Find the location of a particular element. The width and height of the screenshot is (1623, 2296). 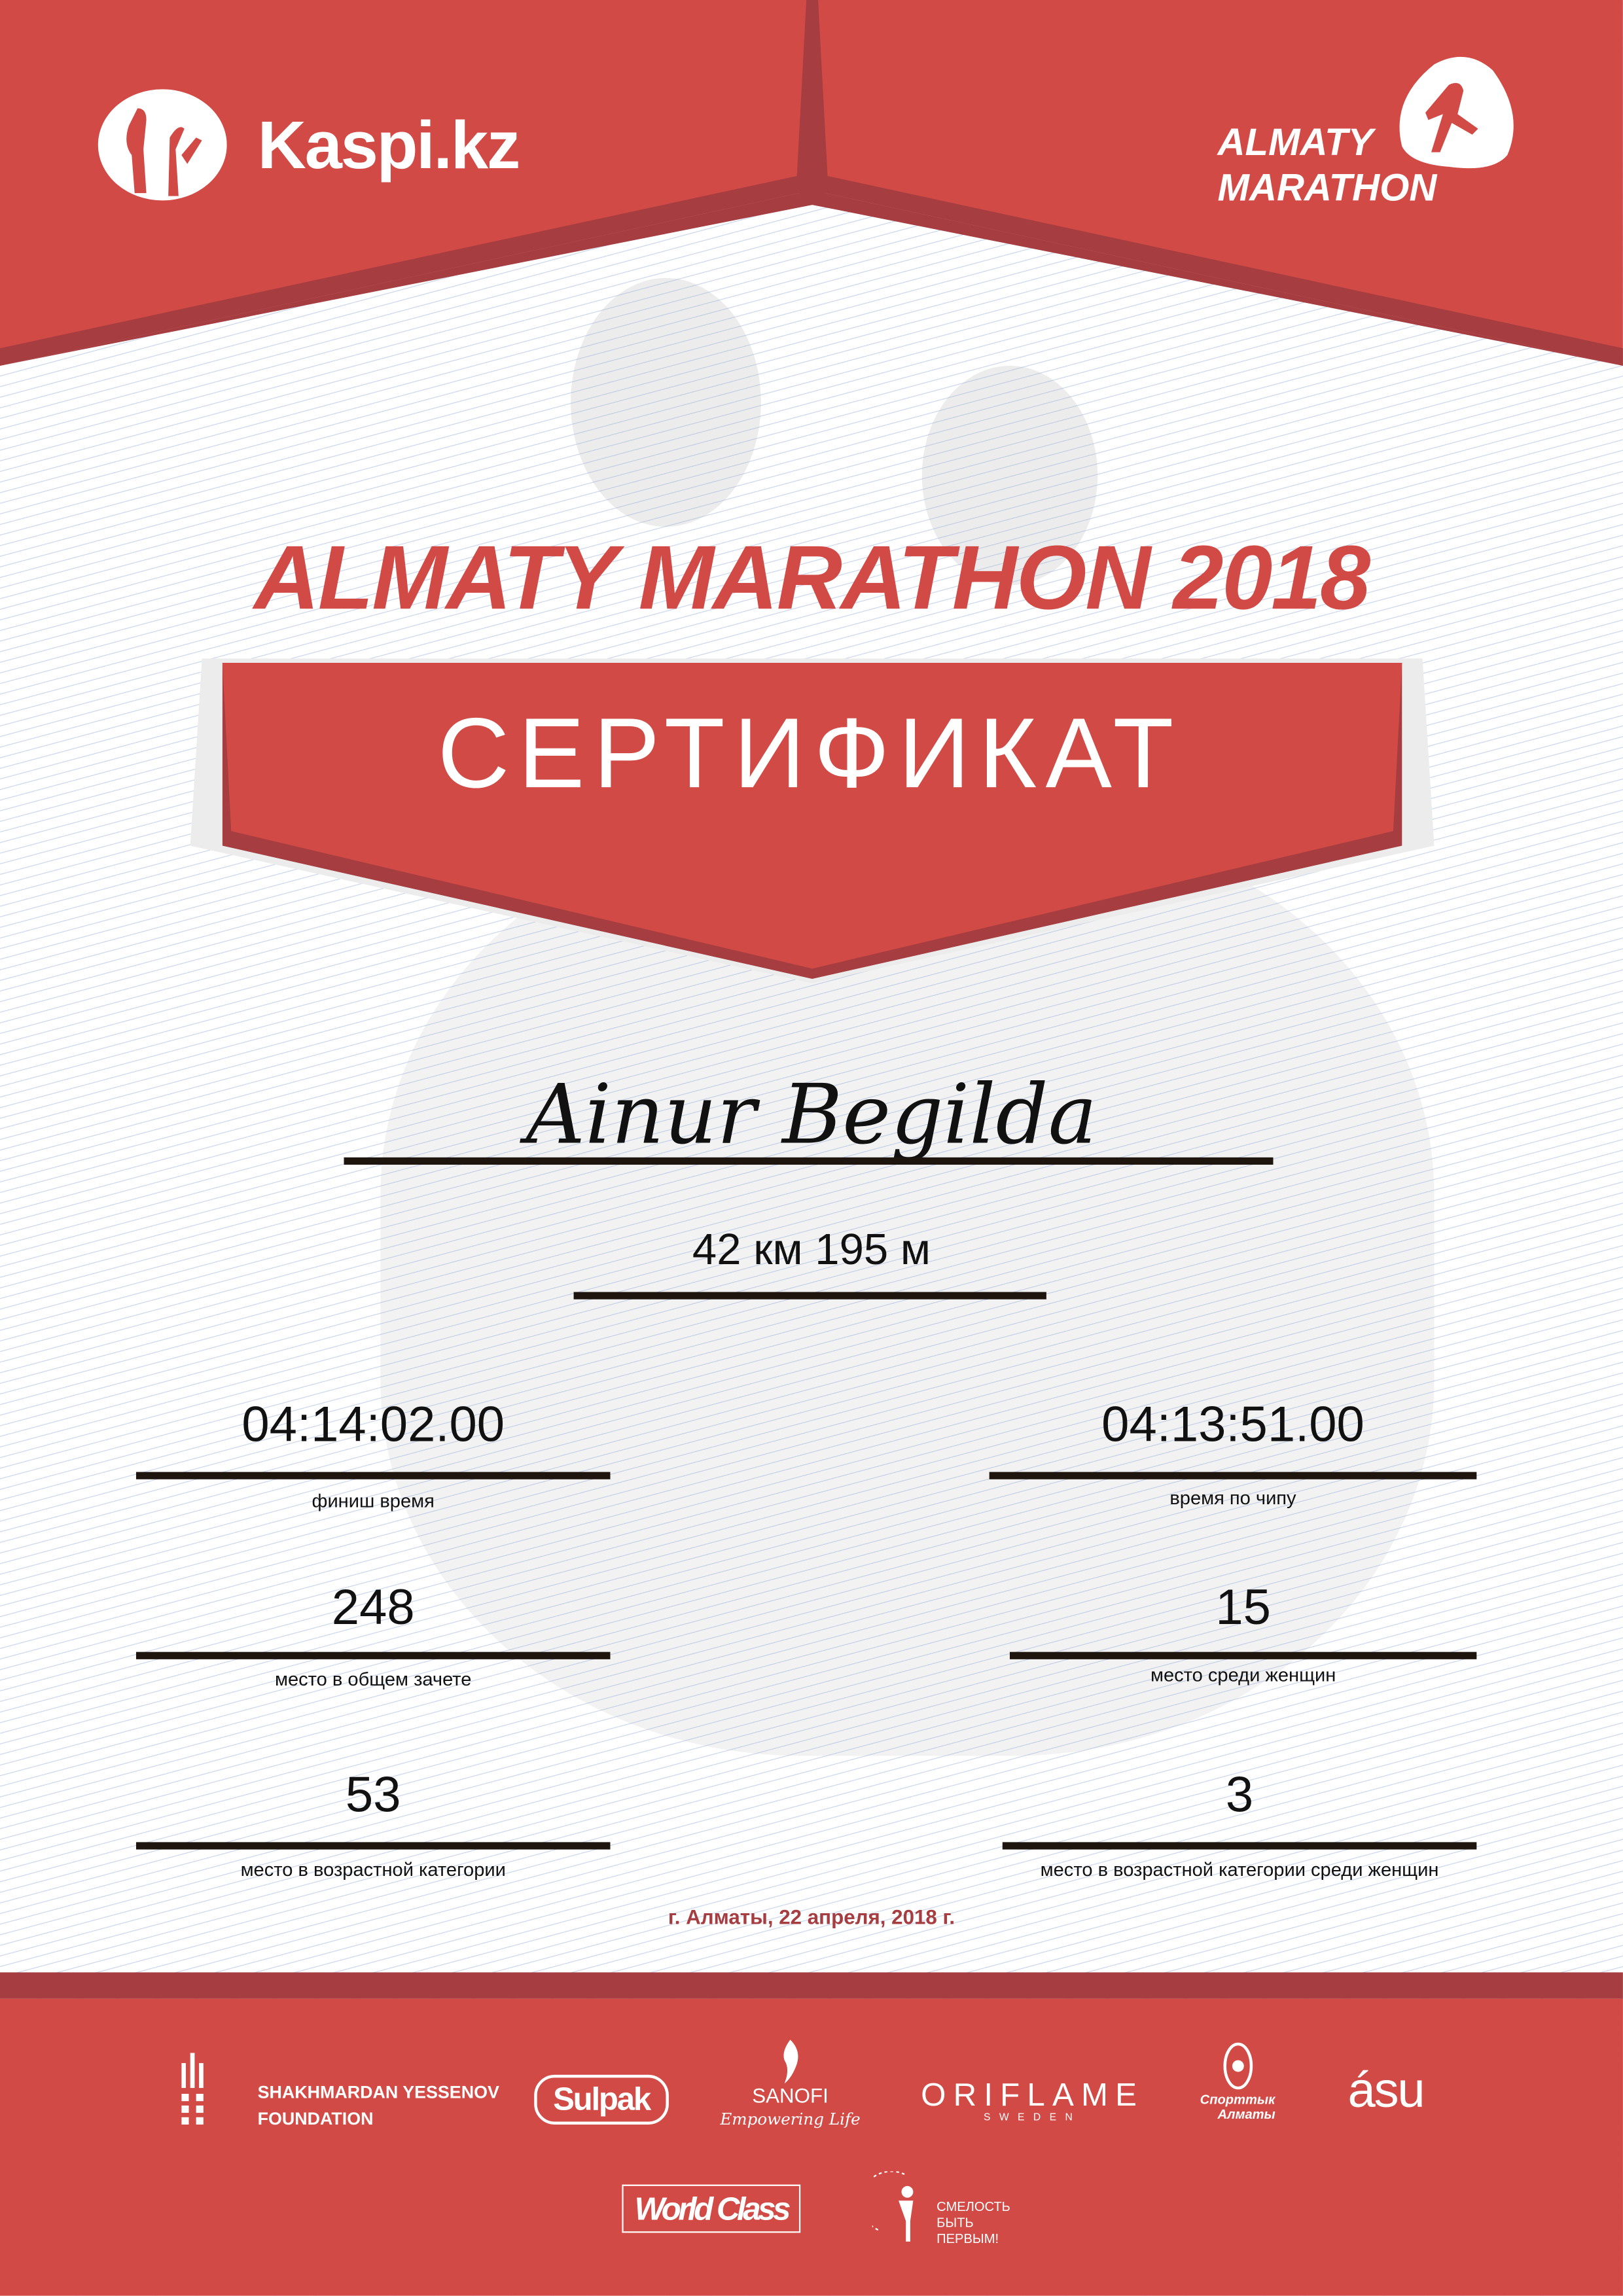

foundation-line3: ПЕРВЫМ! is located at coordinates (967, 2239).